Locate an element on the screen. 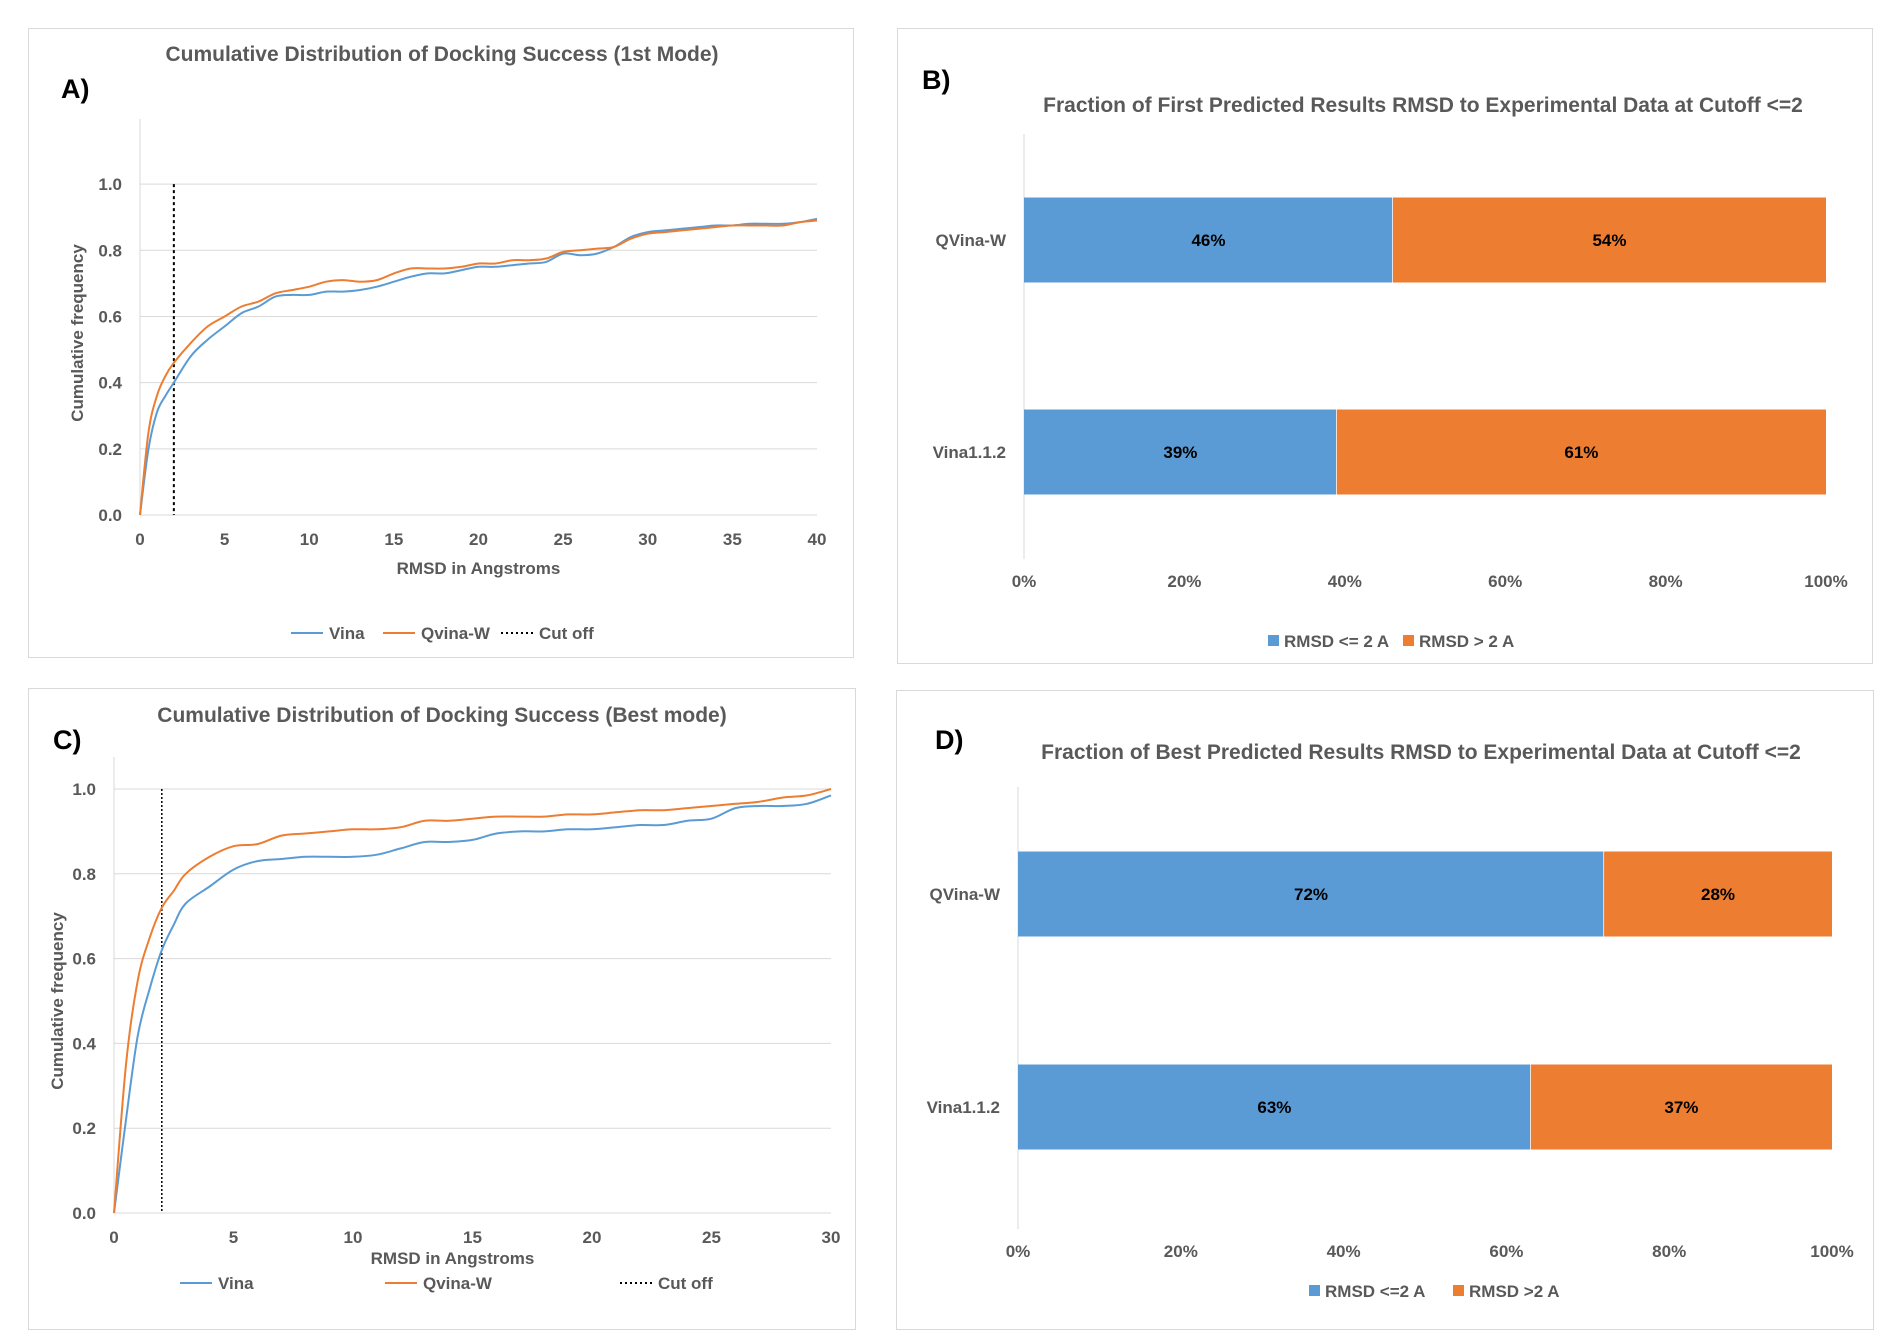  data-label: 72% is located at coordinates (1311, 894).